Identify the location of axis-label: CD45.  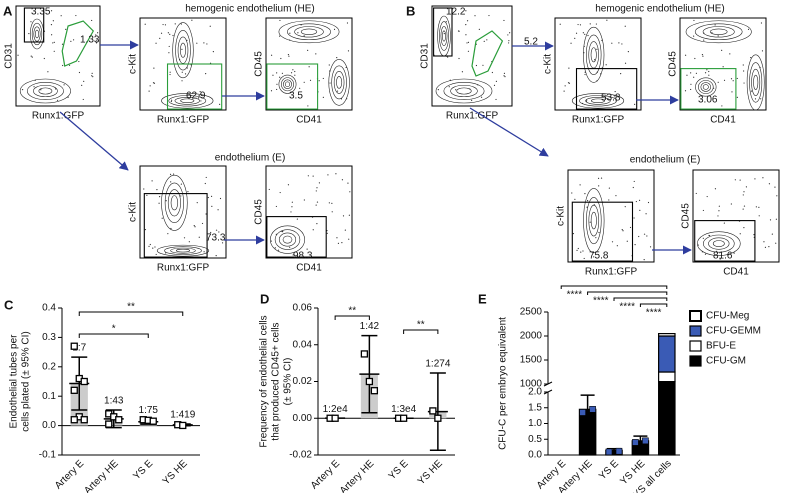
(686, 216).